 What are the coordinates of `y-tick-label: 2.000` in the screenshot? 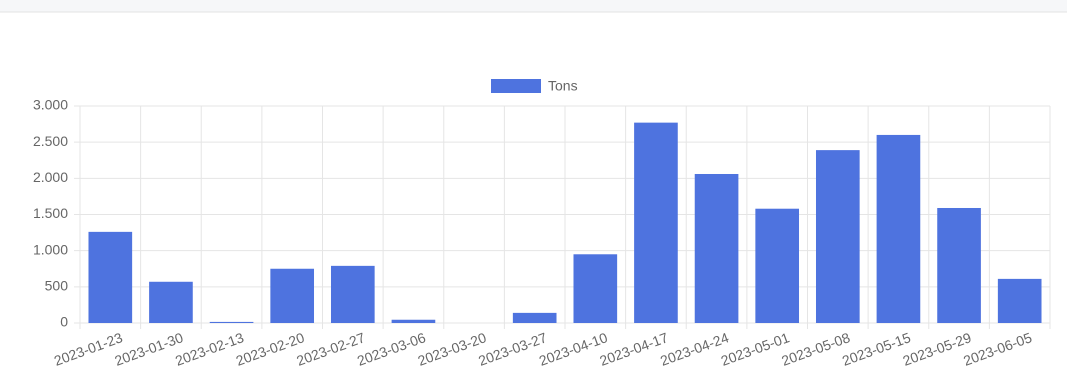 It's located at (50, 177).